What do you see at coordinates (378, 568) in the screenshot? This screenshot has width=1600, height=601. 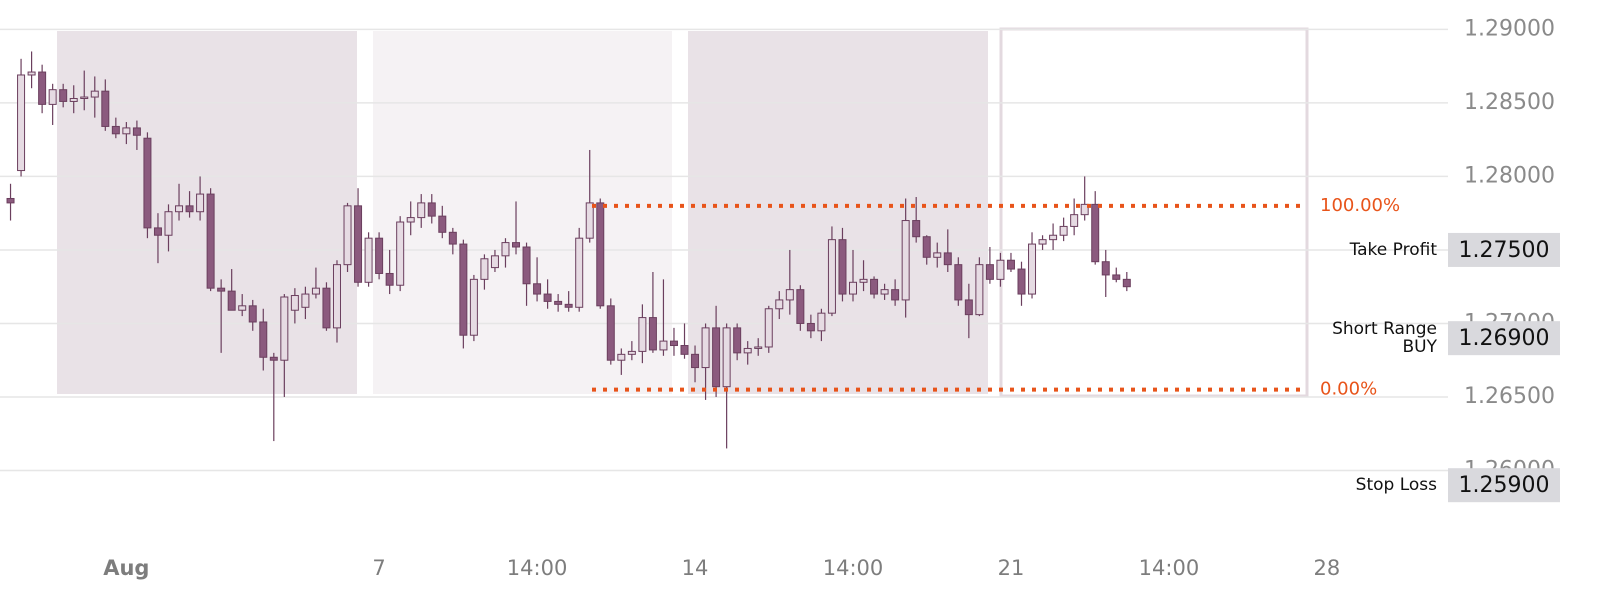 I see `x-tick-label: 7` at bounding box center [378, 568].